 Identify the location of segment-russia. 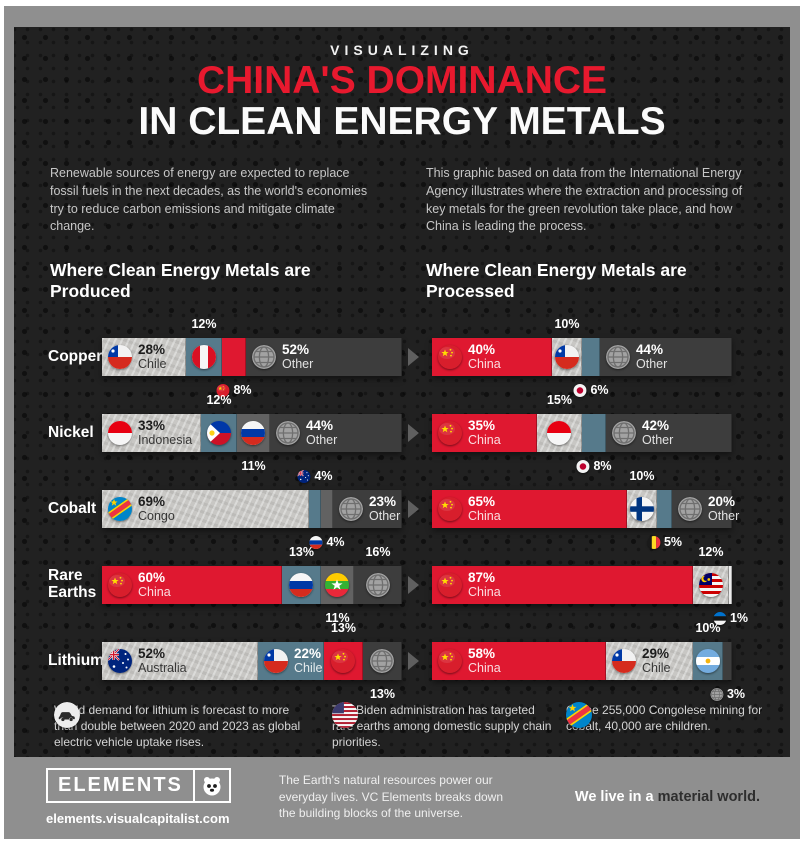
(253, 433).